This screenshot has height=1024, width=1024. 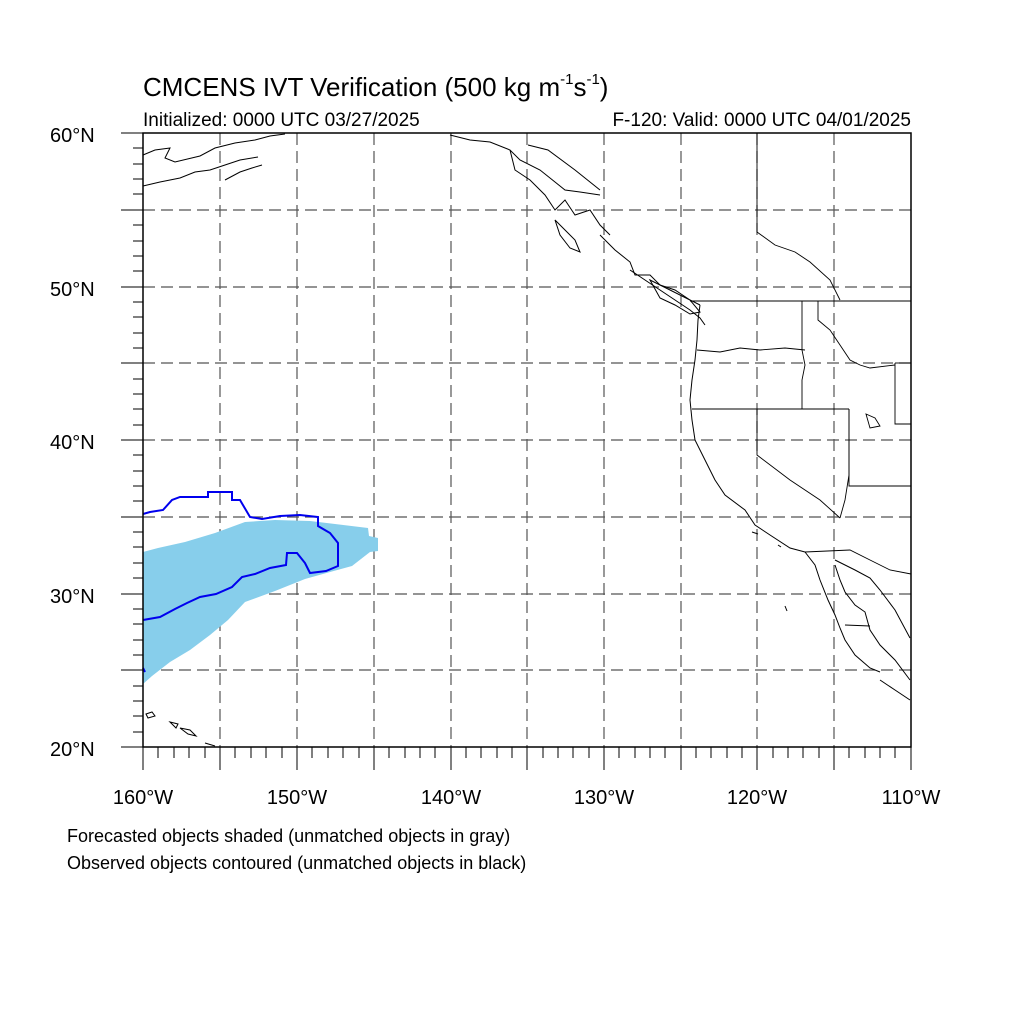 I want to click on lat-label-20: 20°N, so click(x=72, y=750).